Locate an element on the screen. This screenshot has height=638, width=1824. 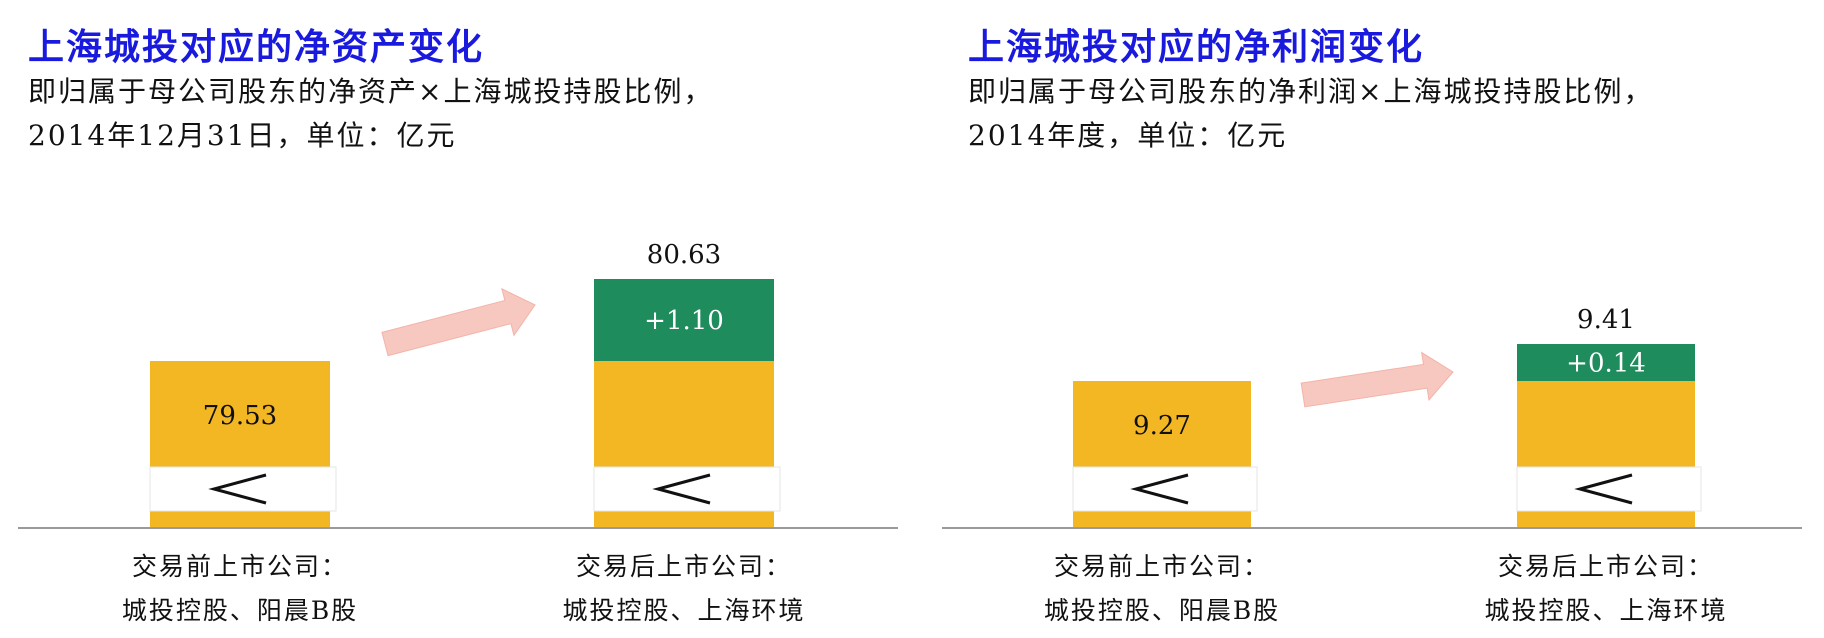
bar-value-label: 79.53 is located at coordinates (240, 416).